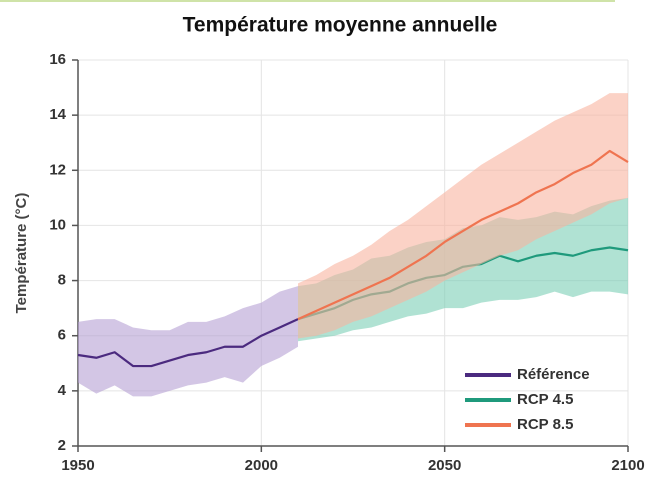 This screenshot has height=487, width=652. Describe the element at coordinates (62, 280) in the screenshot. I see `y-tick-label: 8` at that location.